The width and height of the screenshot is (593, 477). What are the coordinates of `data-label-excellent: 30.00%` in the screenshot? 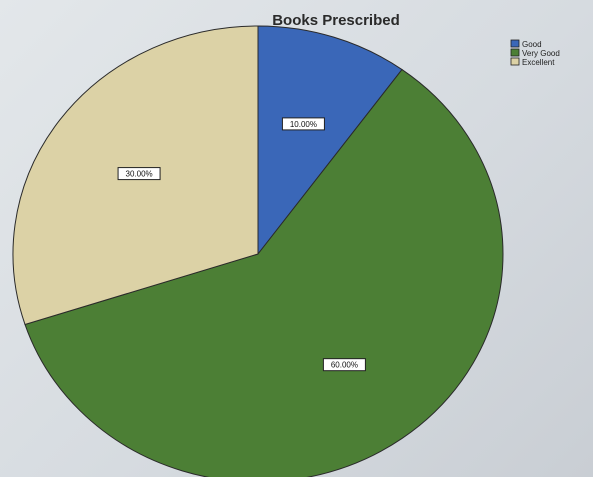 It's located at (139, 174).